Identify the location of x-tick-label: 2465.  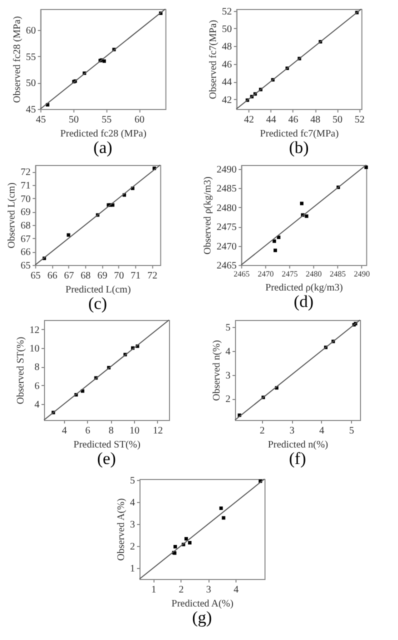
(242, 274).